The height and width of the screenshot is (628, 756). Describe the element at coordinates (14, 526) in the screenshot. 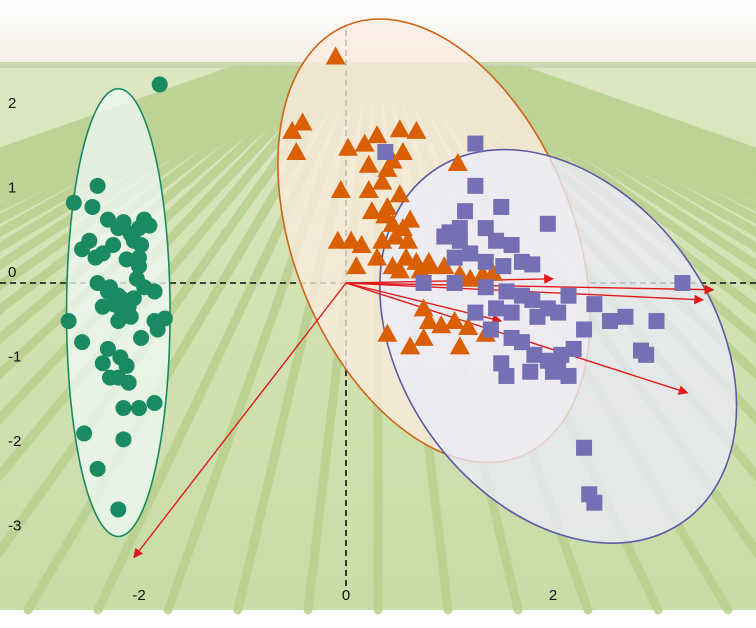

I see `y-tick-label: -3` at that location.